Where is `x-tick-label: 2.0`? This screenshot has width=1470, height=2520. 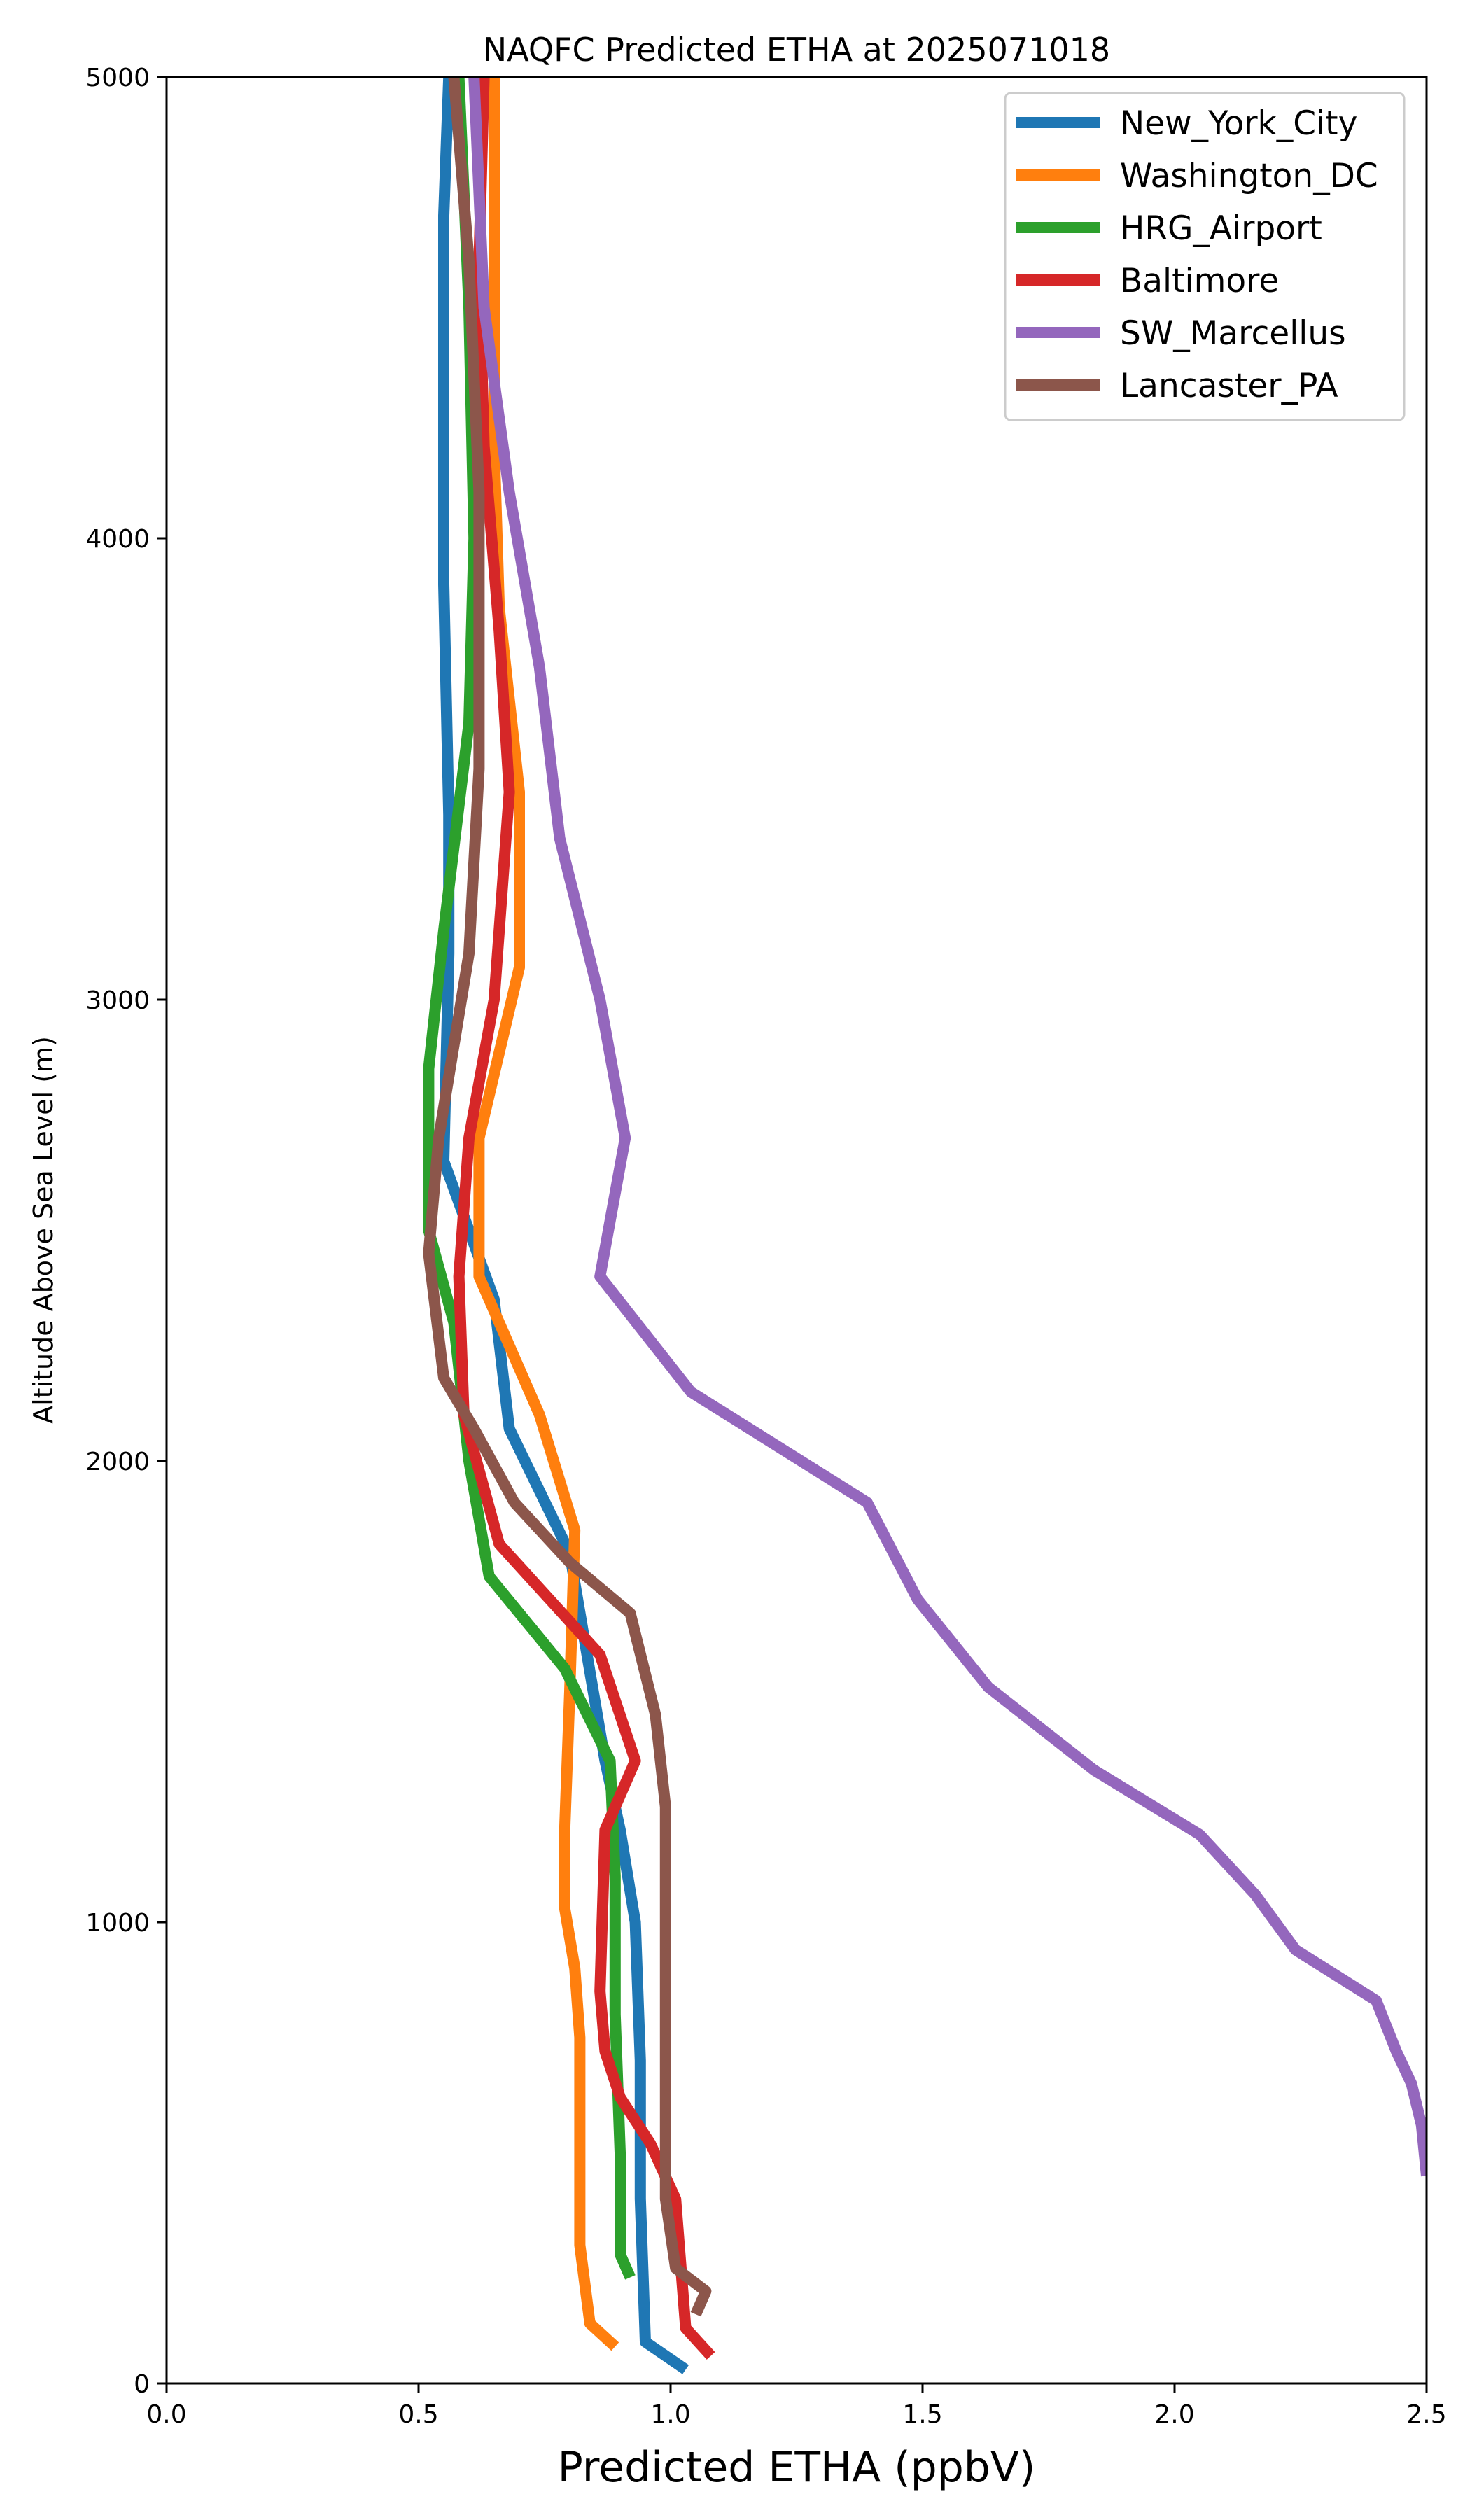
x-tick-label: 2.0 is located at coordinates (1174, 2414).